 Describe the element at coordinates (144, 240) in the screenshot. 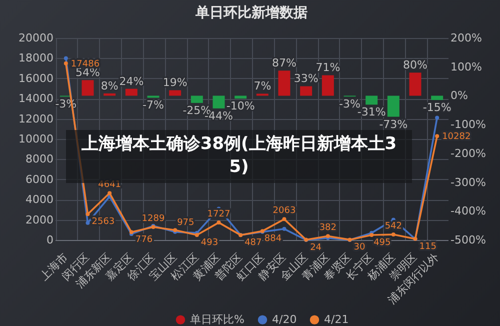

I see `data-label: 776` at that location.